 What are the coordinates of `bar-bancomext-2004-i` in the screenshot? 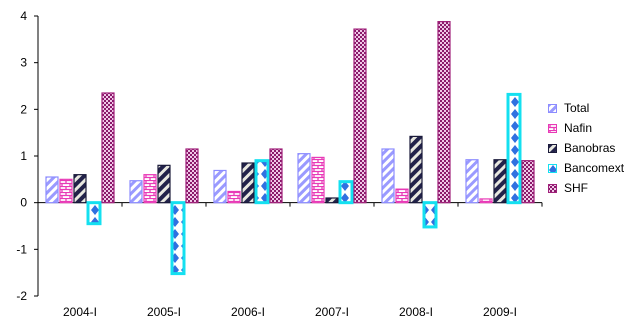 It's located at (94, 213).